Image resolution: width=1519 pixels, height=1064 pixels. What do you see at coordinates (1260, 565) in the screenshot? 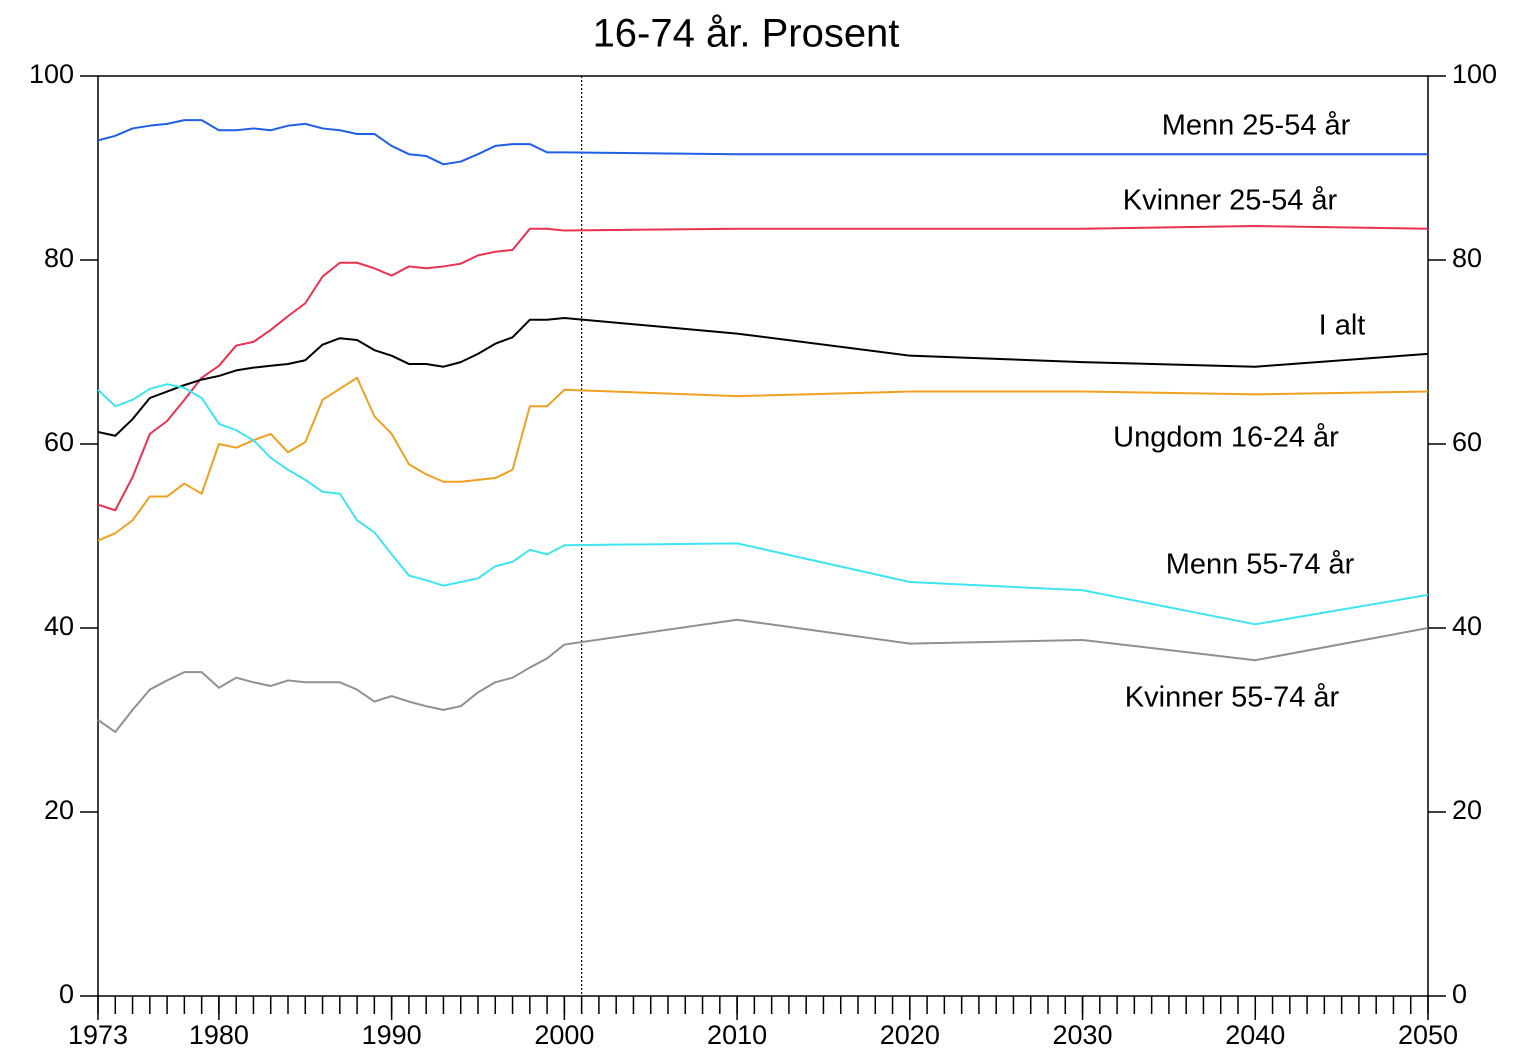
I see `series-label: Menn 55-74 år` at bounding box center [1260, 565].